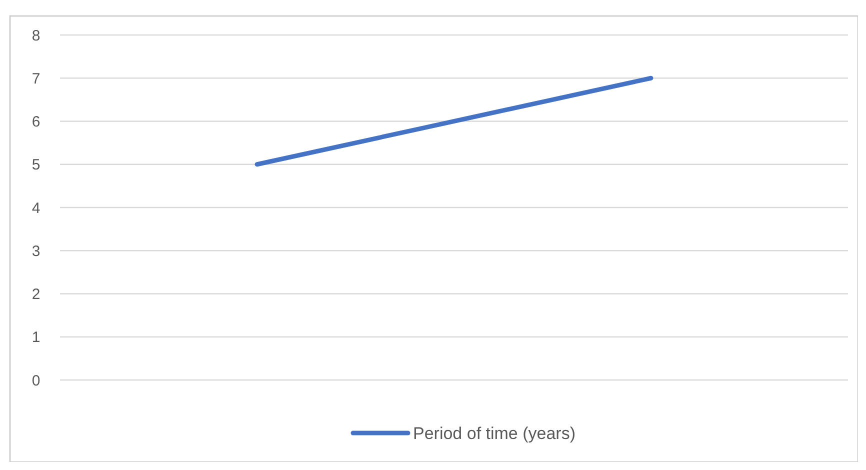 This screenshot has width=866, height=470. What do you see at coordinates (36, 35) in the screenshot?
I see `y-tick-label: 8` at bounding box center [36, 35].